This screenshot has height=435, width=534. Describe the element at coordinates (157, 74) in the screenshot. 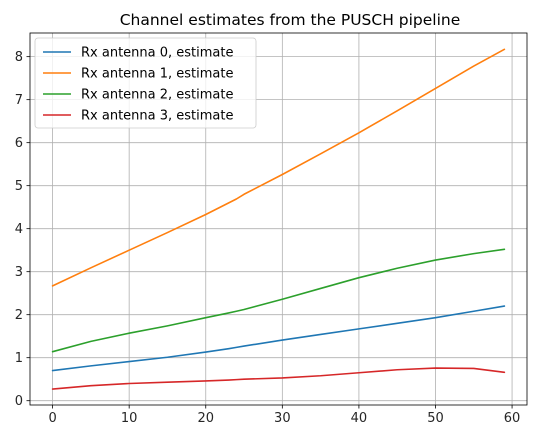

I see `legend-label-1: Rx antenna 1, estimate` at that location.